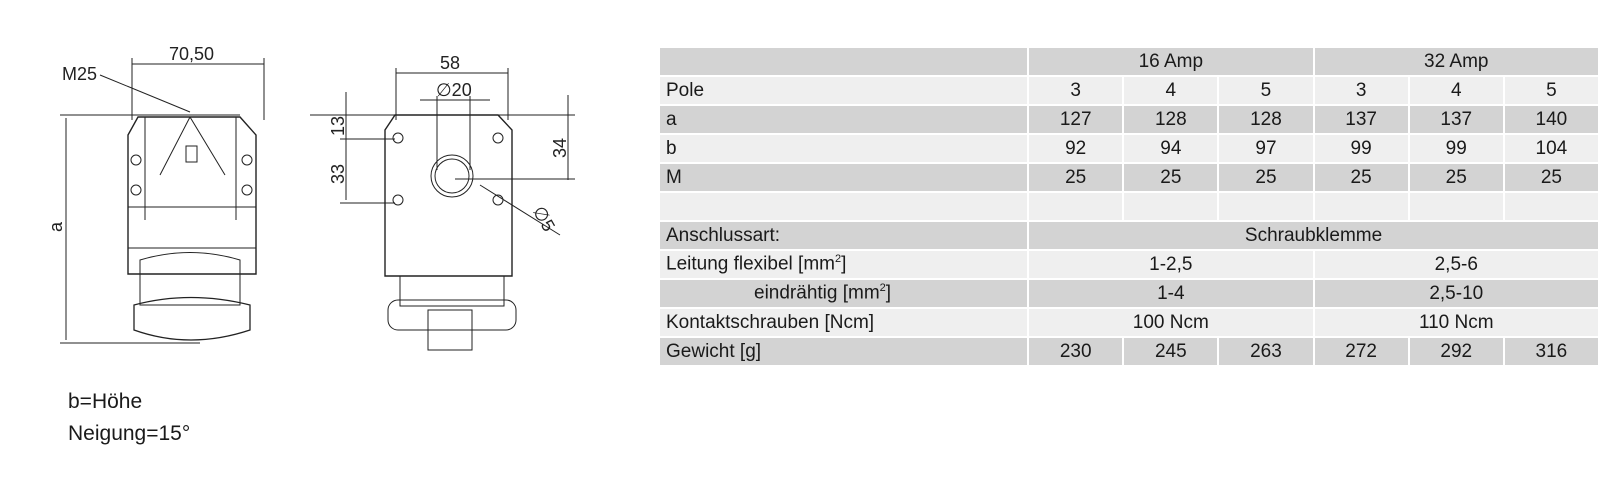  Describe the element at coordinates (129, 433) in the screenshot. I see `note-inclination: Neigung=15°` at that location.